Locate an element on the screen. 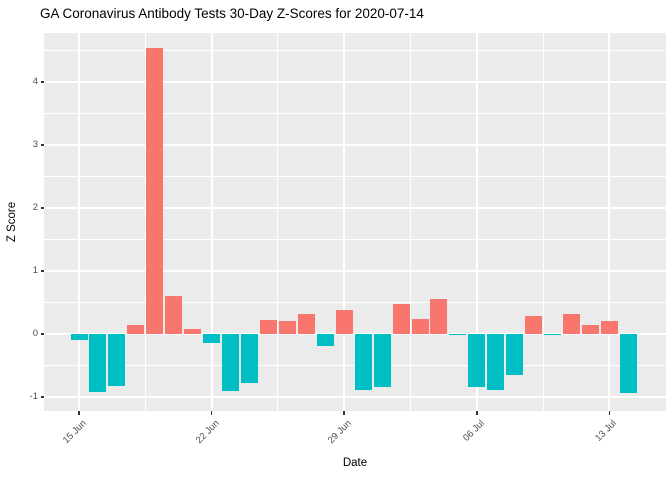  y-tick-label: 4 is located at coordinates (35, 81).